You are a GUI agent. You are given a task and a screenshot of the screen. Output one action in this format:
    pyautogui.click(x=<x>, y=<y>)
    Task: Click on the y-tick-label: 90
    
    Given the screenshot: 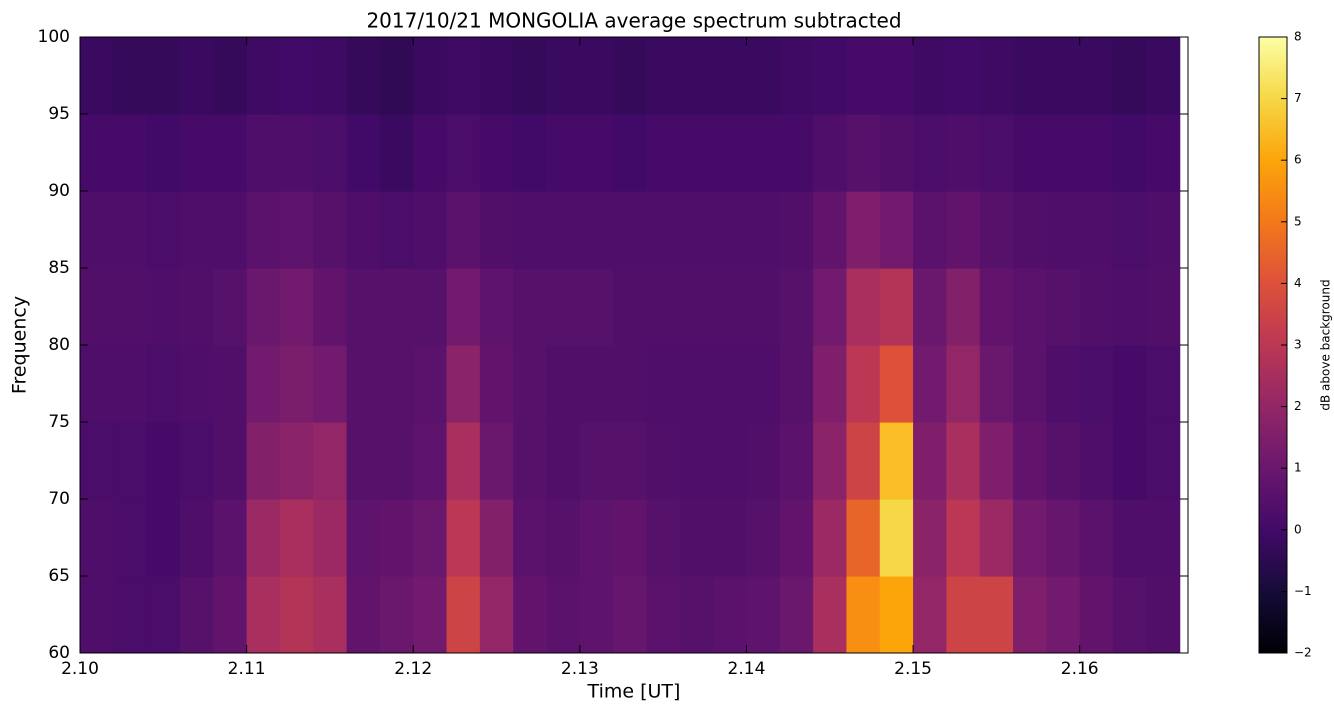 What is the action you would take?
    pyautogui.click(x=59, y=191)
    